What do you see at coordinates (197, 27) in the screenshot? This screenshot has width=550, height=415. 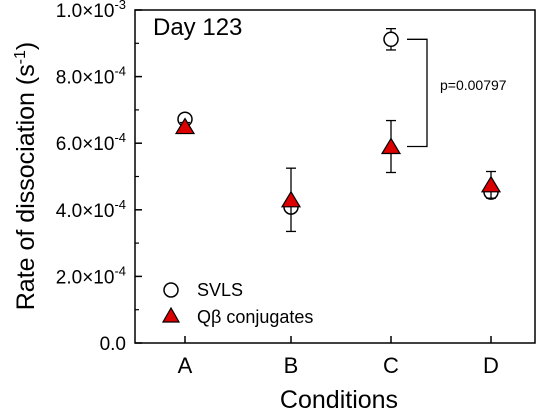 I see `chart-title: Day 123` at bounding box center [197, 27].